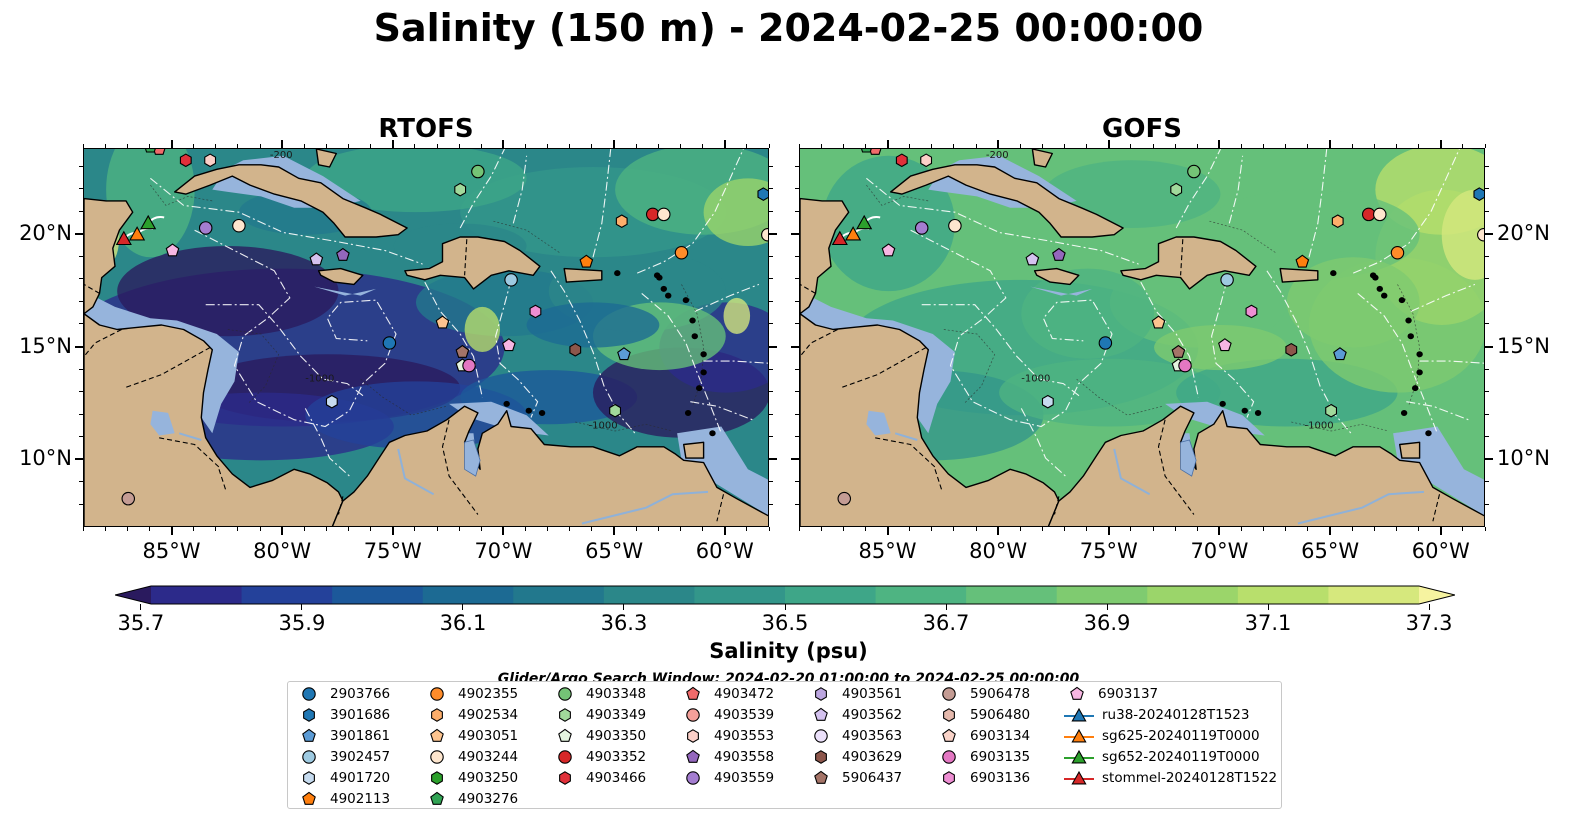 The image size is (1577, 827). I want to click on legend-item-label: 4903466, so click(616, 777).